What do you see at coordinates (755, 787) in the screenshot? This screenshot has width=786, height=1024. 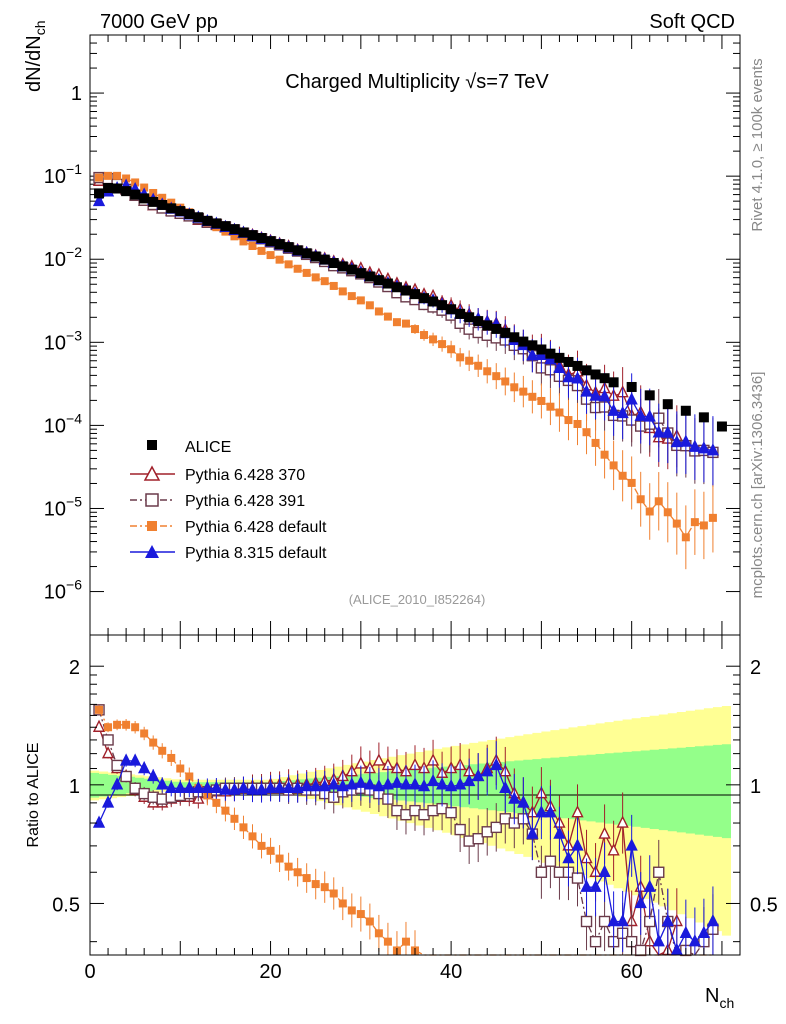 I see `ratio-tick-label-right: 1` at bounding box center [755, 787].